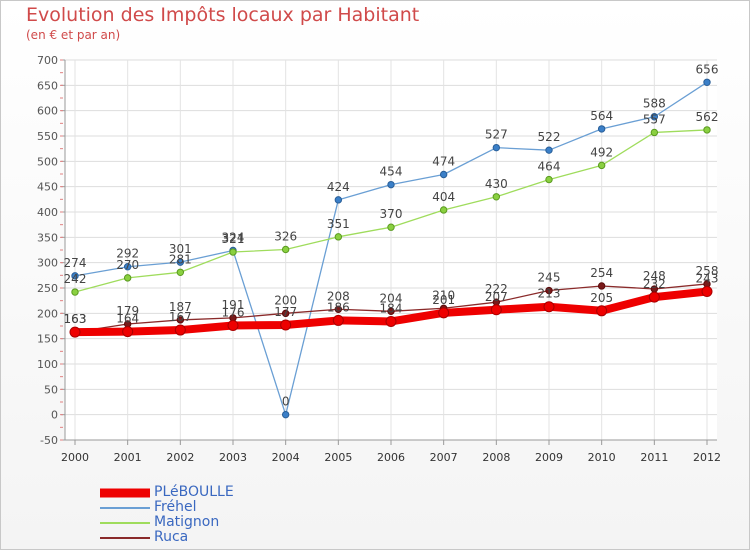  What do you see at coordinates (391, 298) in the screenshot?
I see `data-label-ruca: 204` at bounding box center [391, 298].